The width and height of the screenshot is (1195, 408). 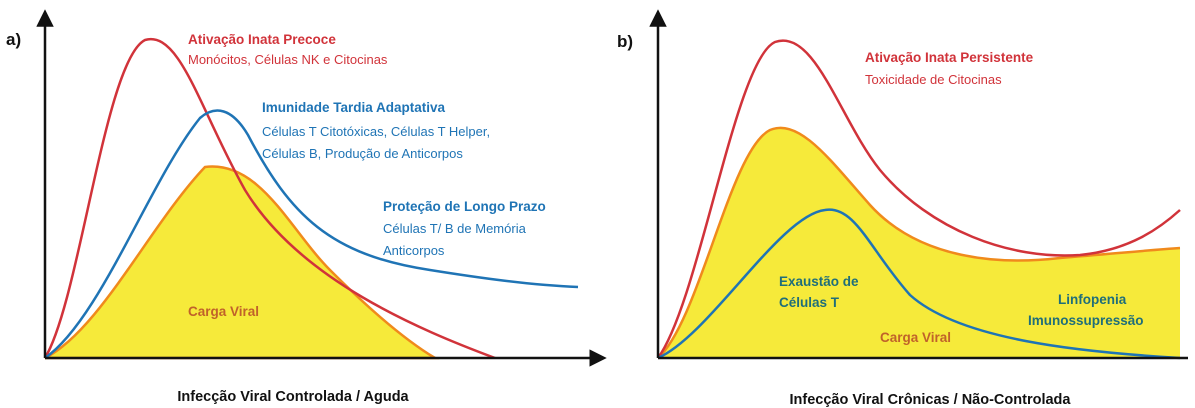 I want to click on panel-a-innate-title: Ativação Inata Precoce, so click(x=262, y=39).